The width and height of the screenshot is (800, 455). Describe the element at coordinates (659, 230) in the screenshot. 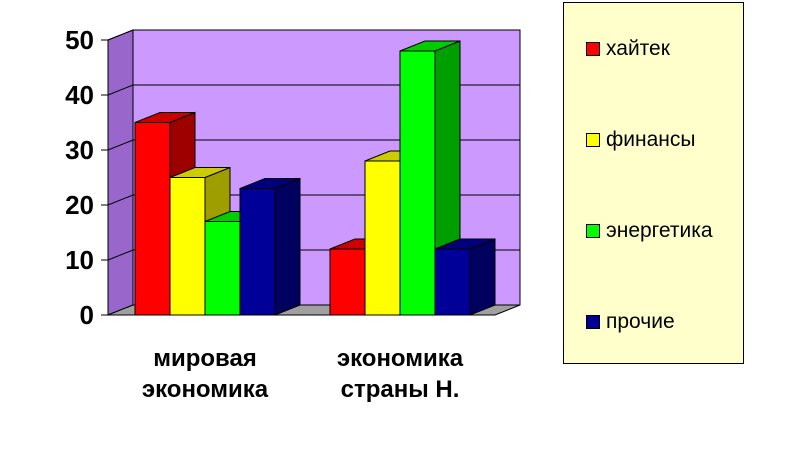

I see `legend-label-energy: энергетика` at that location.